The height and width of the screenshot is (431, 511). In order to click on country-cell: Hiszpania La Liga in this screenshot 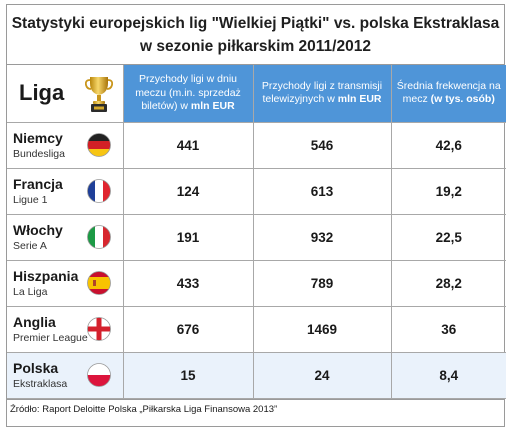, I will do `click(65, 283)`.